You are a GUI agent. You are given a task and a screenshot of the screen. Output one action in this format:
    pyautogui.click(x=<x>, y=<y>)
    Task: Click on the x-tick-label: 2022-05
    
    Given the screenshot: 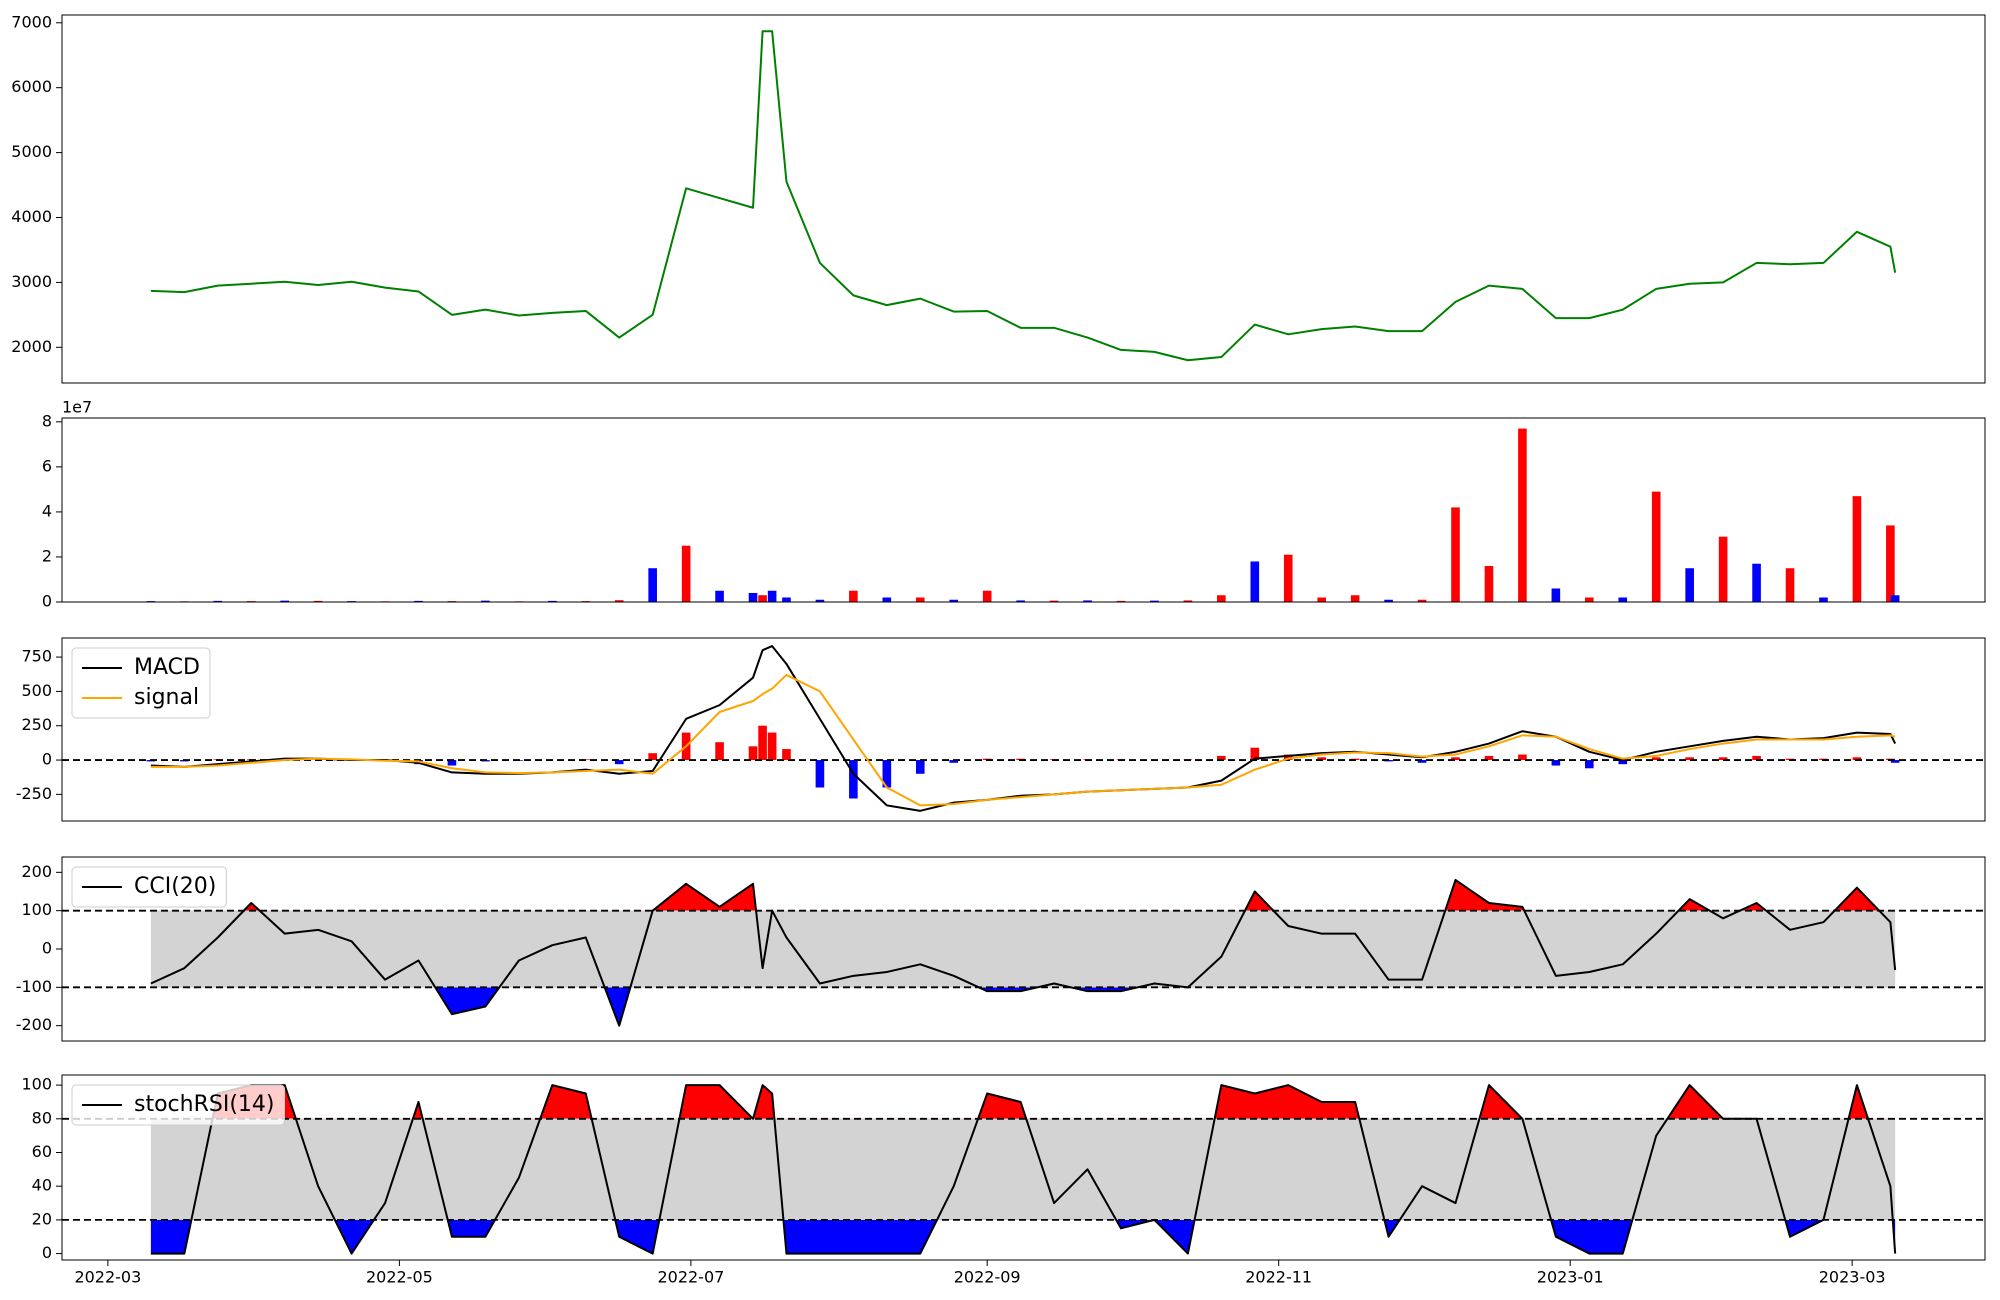 What is the action you would take?
    pyautogui.click(x=399, y=1277)
    